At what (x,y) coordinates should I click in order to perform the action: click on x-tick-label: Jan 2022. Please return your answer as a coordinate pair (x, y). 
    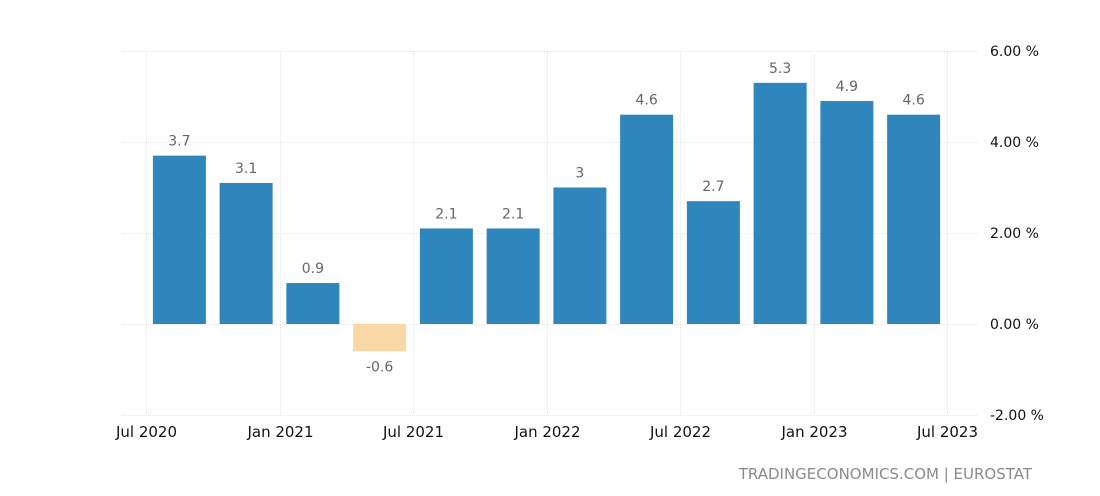
    Looking at the image, I should click on (546, 432).